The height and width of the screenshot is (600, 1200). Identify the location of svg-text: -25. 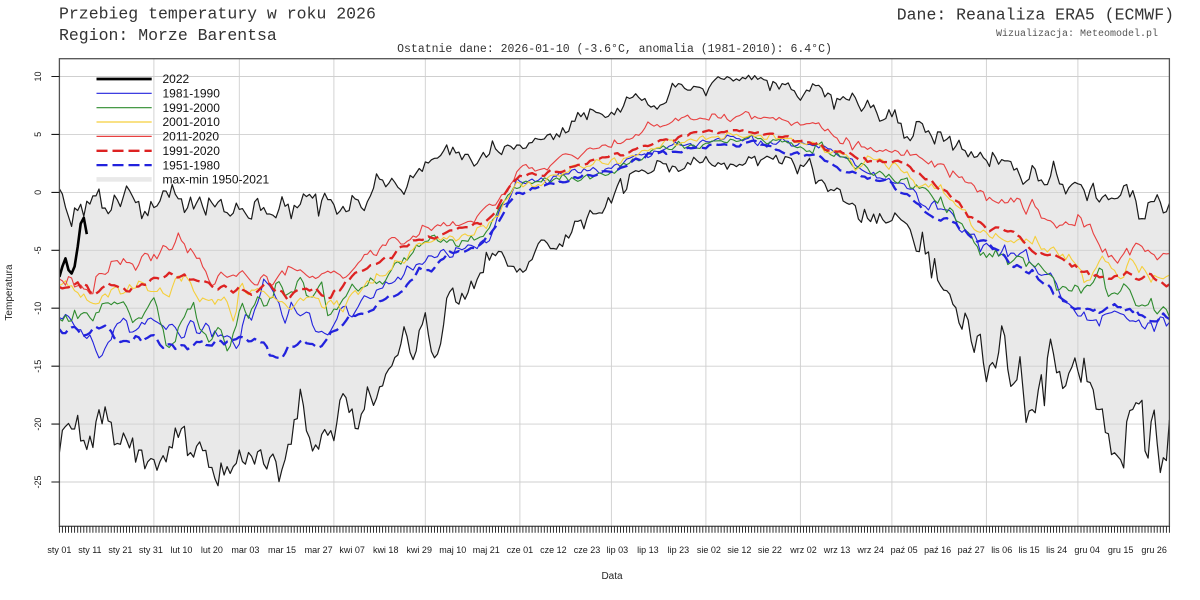
(38, 481).